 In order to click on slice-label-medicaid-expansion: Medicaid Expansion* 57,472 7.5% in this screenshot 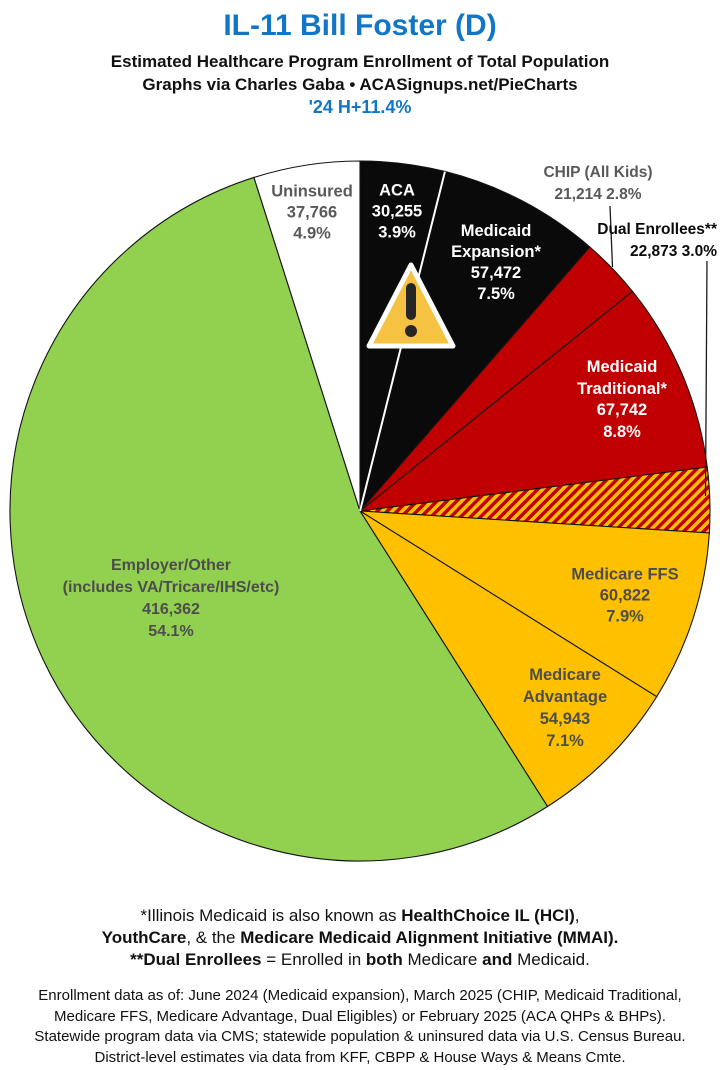, I will do `click(496, 263)`.